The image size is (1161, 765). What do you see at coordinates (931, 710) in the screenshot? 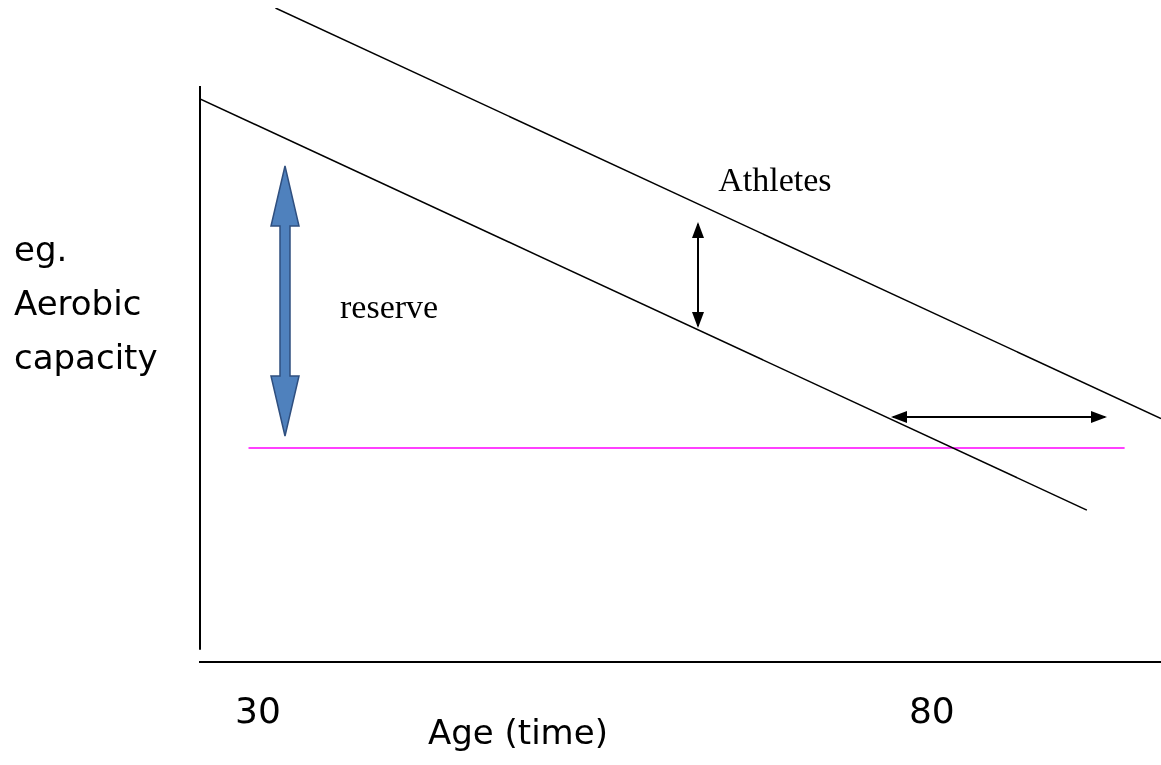
I see `x-tick-label: 80` at bounding box center [931, 710].